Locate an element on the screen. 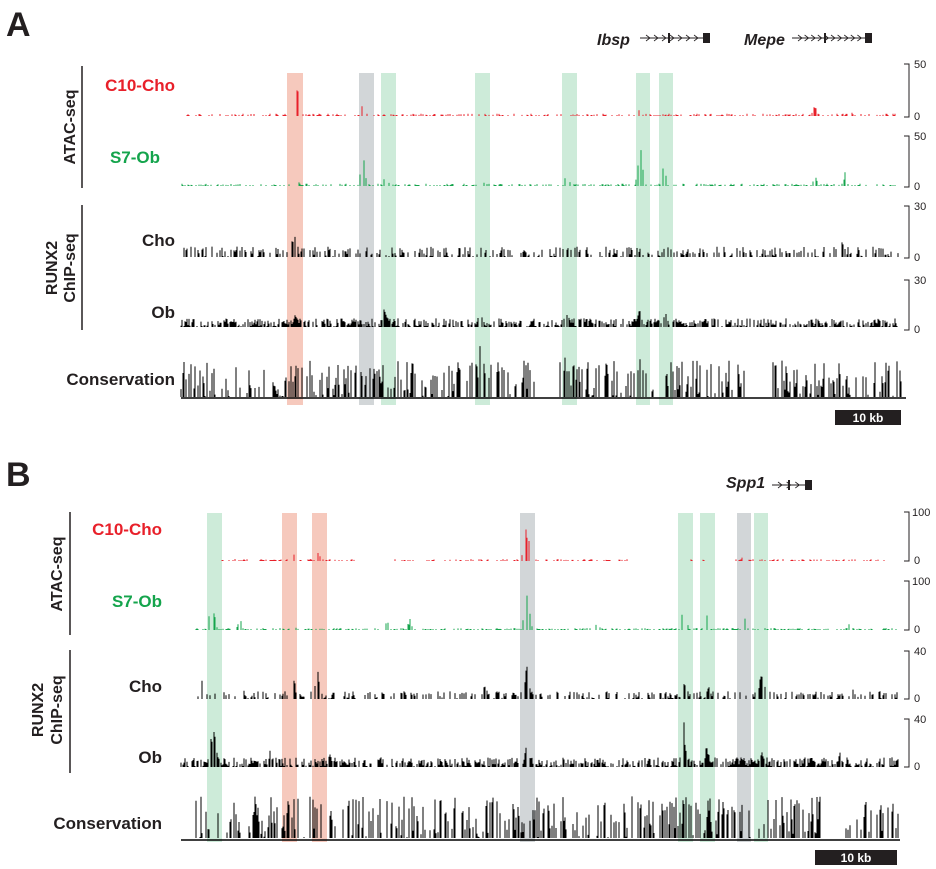  axis-max-ob: 30 is located at coordinates (920, 281).